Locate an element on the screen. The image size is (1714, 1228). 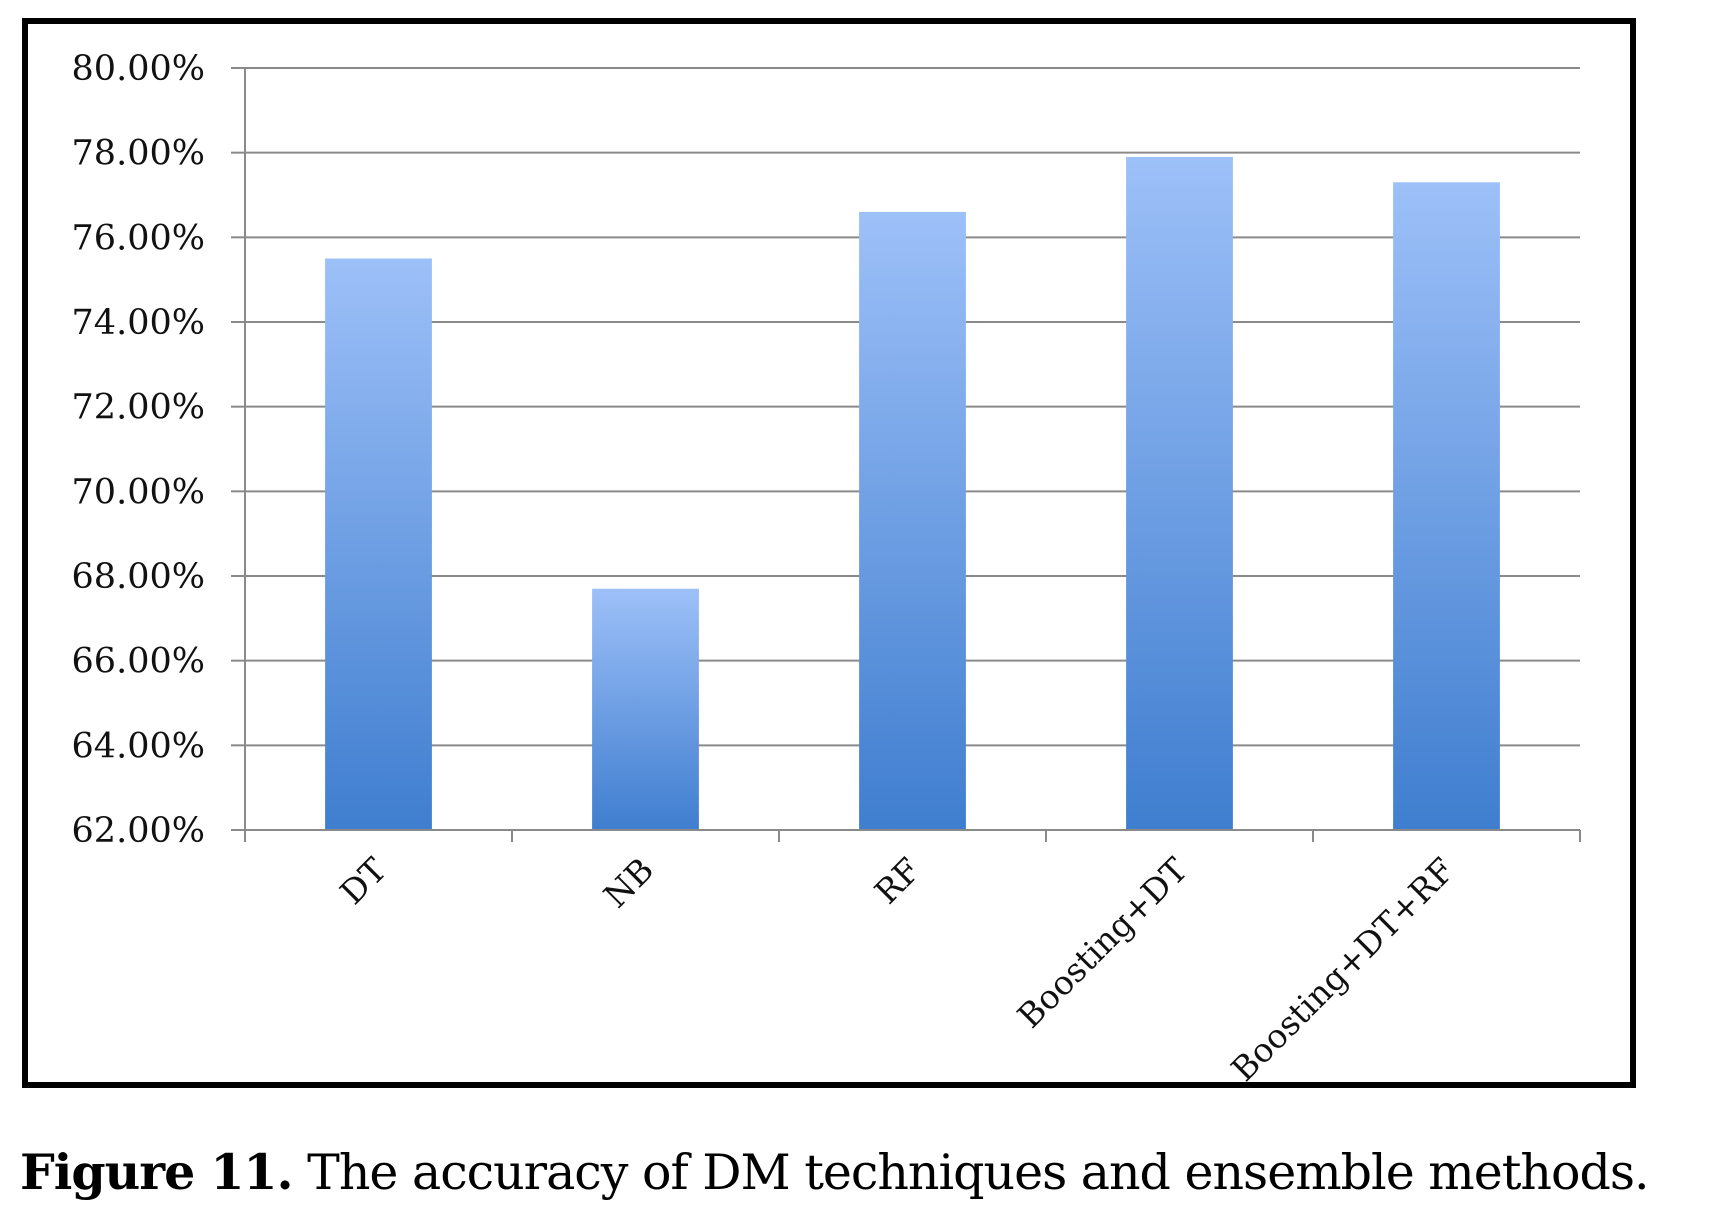
y-tick-label: 72.00% is located at coordinates (138, 408).